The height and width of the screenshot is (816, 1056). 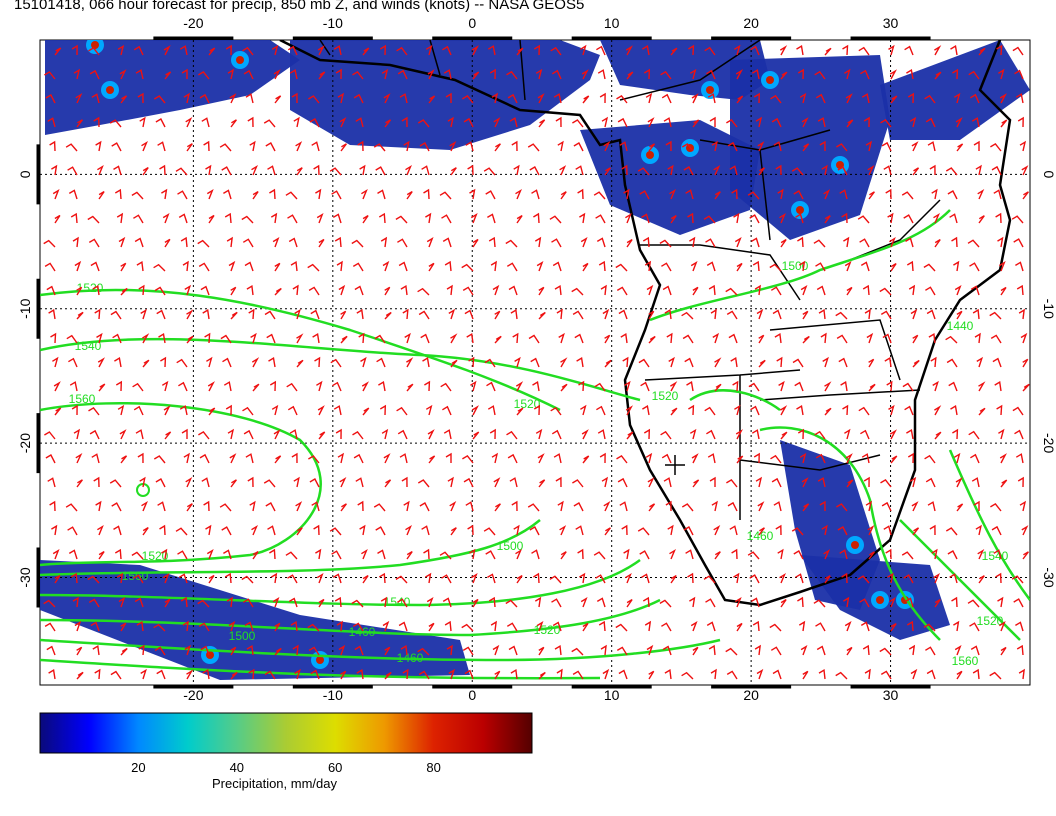 What do you see at coordinates (138, 767) in the screenshot?
I see `colorbar-tick-label: 20` at bounding box center [138, 767].